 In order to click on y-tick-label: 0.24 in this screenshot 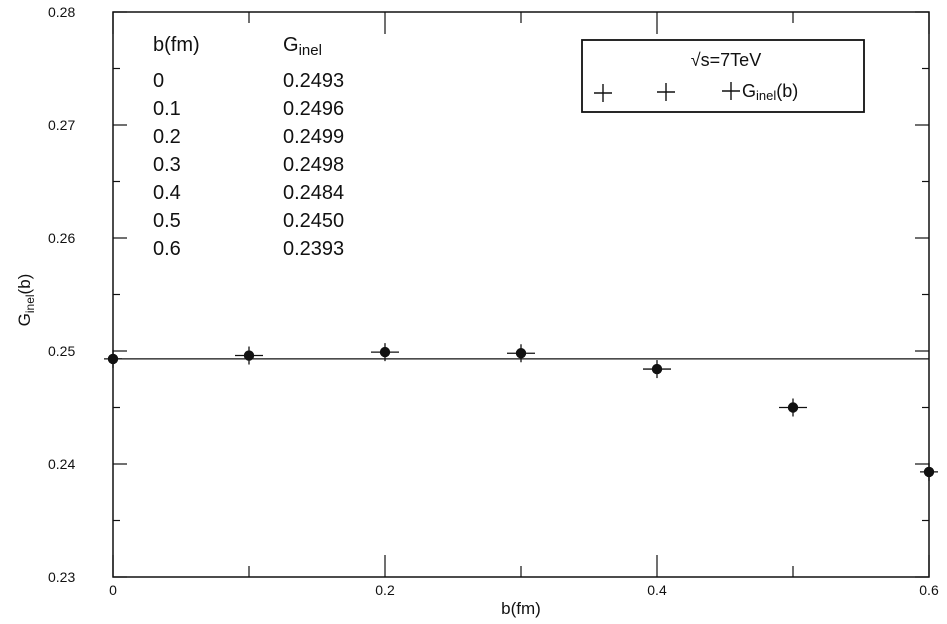, I will do `click(61, 464)`.